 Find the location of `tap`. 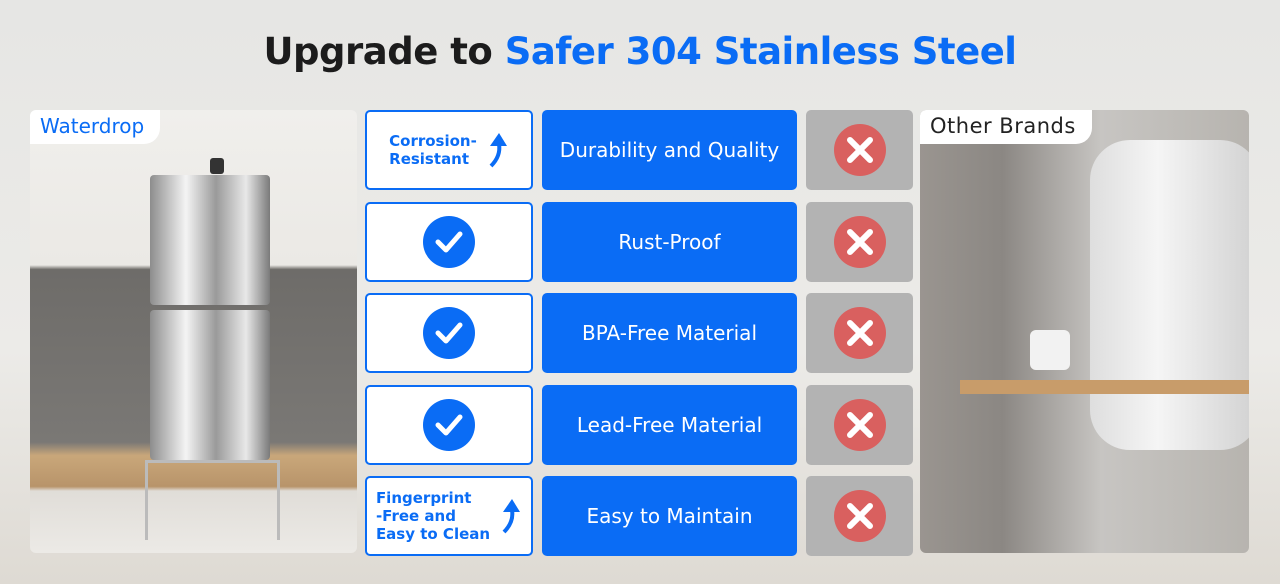

tap is located at coordinates (1050, 350).